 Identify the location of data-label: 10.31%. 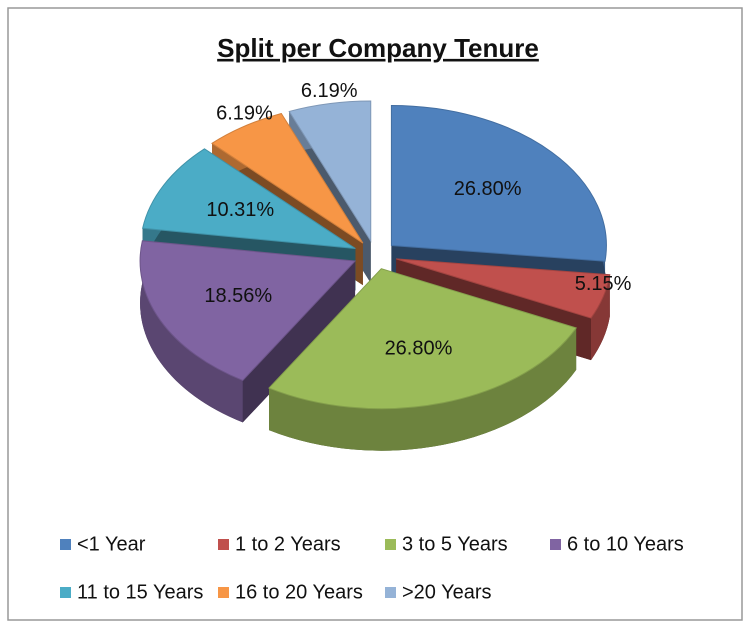
(240, 210).